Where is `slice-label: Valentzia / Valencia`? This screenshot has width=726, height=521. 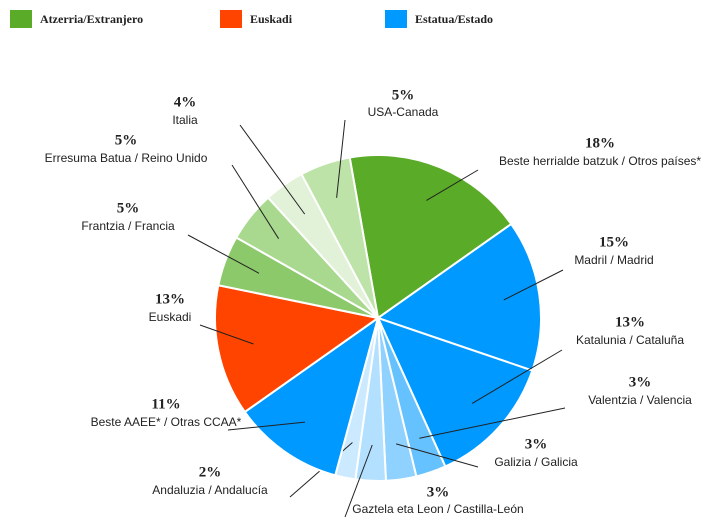 slice-label: Valentzia / Valencia is located at coordinates (640, 400).